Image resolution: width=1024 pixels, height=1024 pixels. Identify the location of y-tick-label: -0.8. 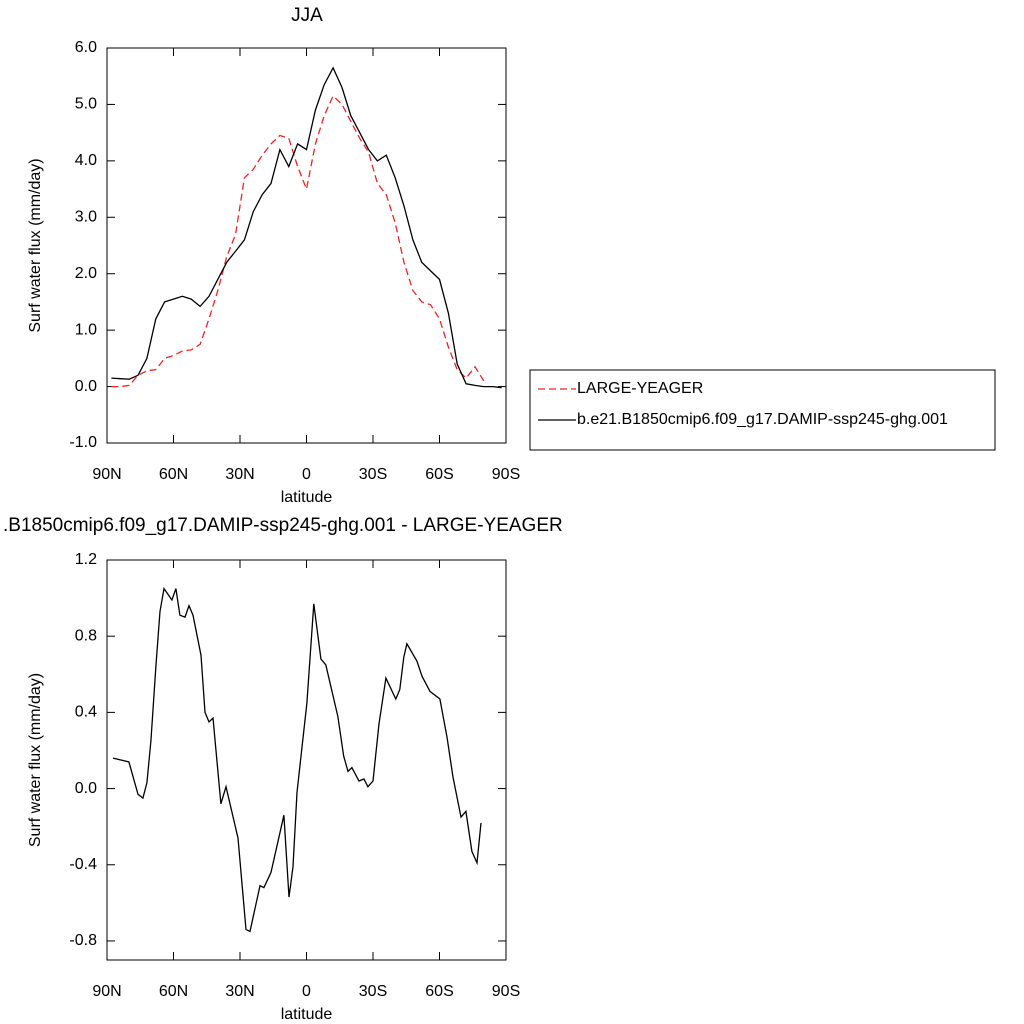
(83, 940).